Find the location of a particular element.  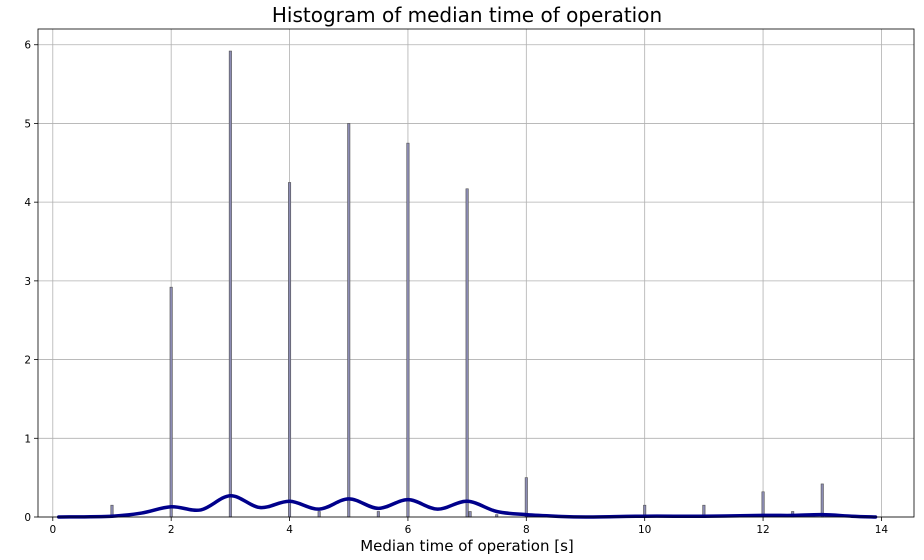

kde-curve is located at coordinates (467, 506).